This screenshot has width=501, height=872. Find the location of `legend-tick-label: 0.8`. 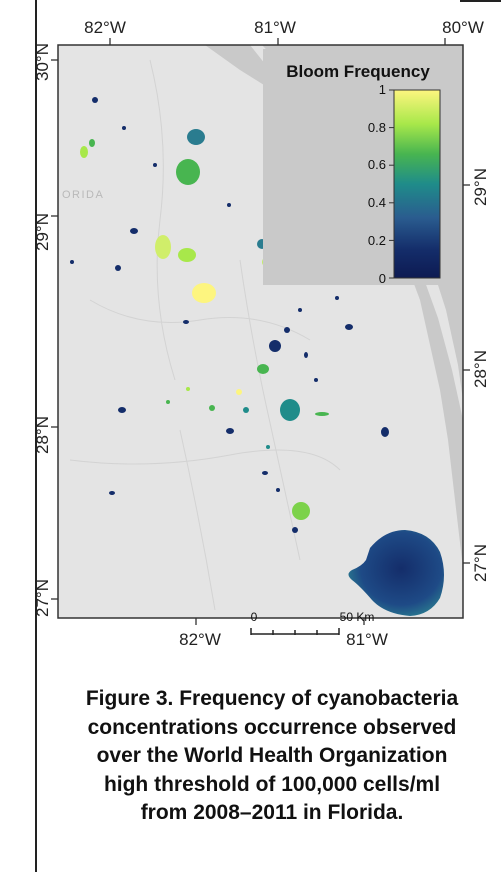

legend-tick-label: 0.8 is located at coordinates (377, 127).